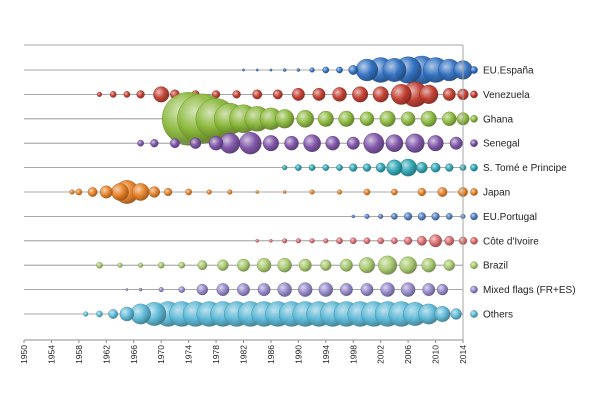  Describe the element at coordinates (79, 354) in the screenshot. I see `x-tick-label: 1958` at that location.